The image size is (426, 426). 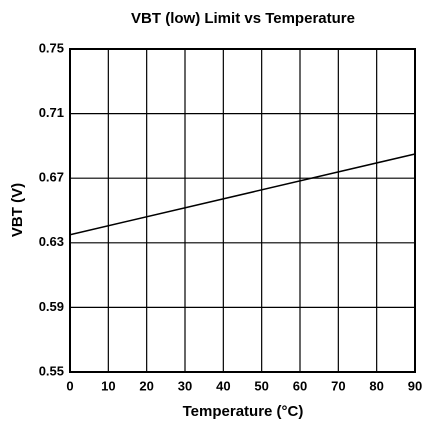 I want to click on x-tick-label: 20, so click(x=146, y=385).